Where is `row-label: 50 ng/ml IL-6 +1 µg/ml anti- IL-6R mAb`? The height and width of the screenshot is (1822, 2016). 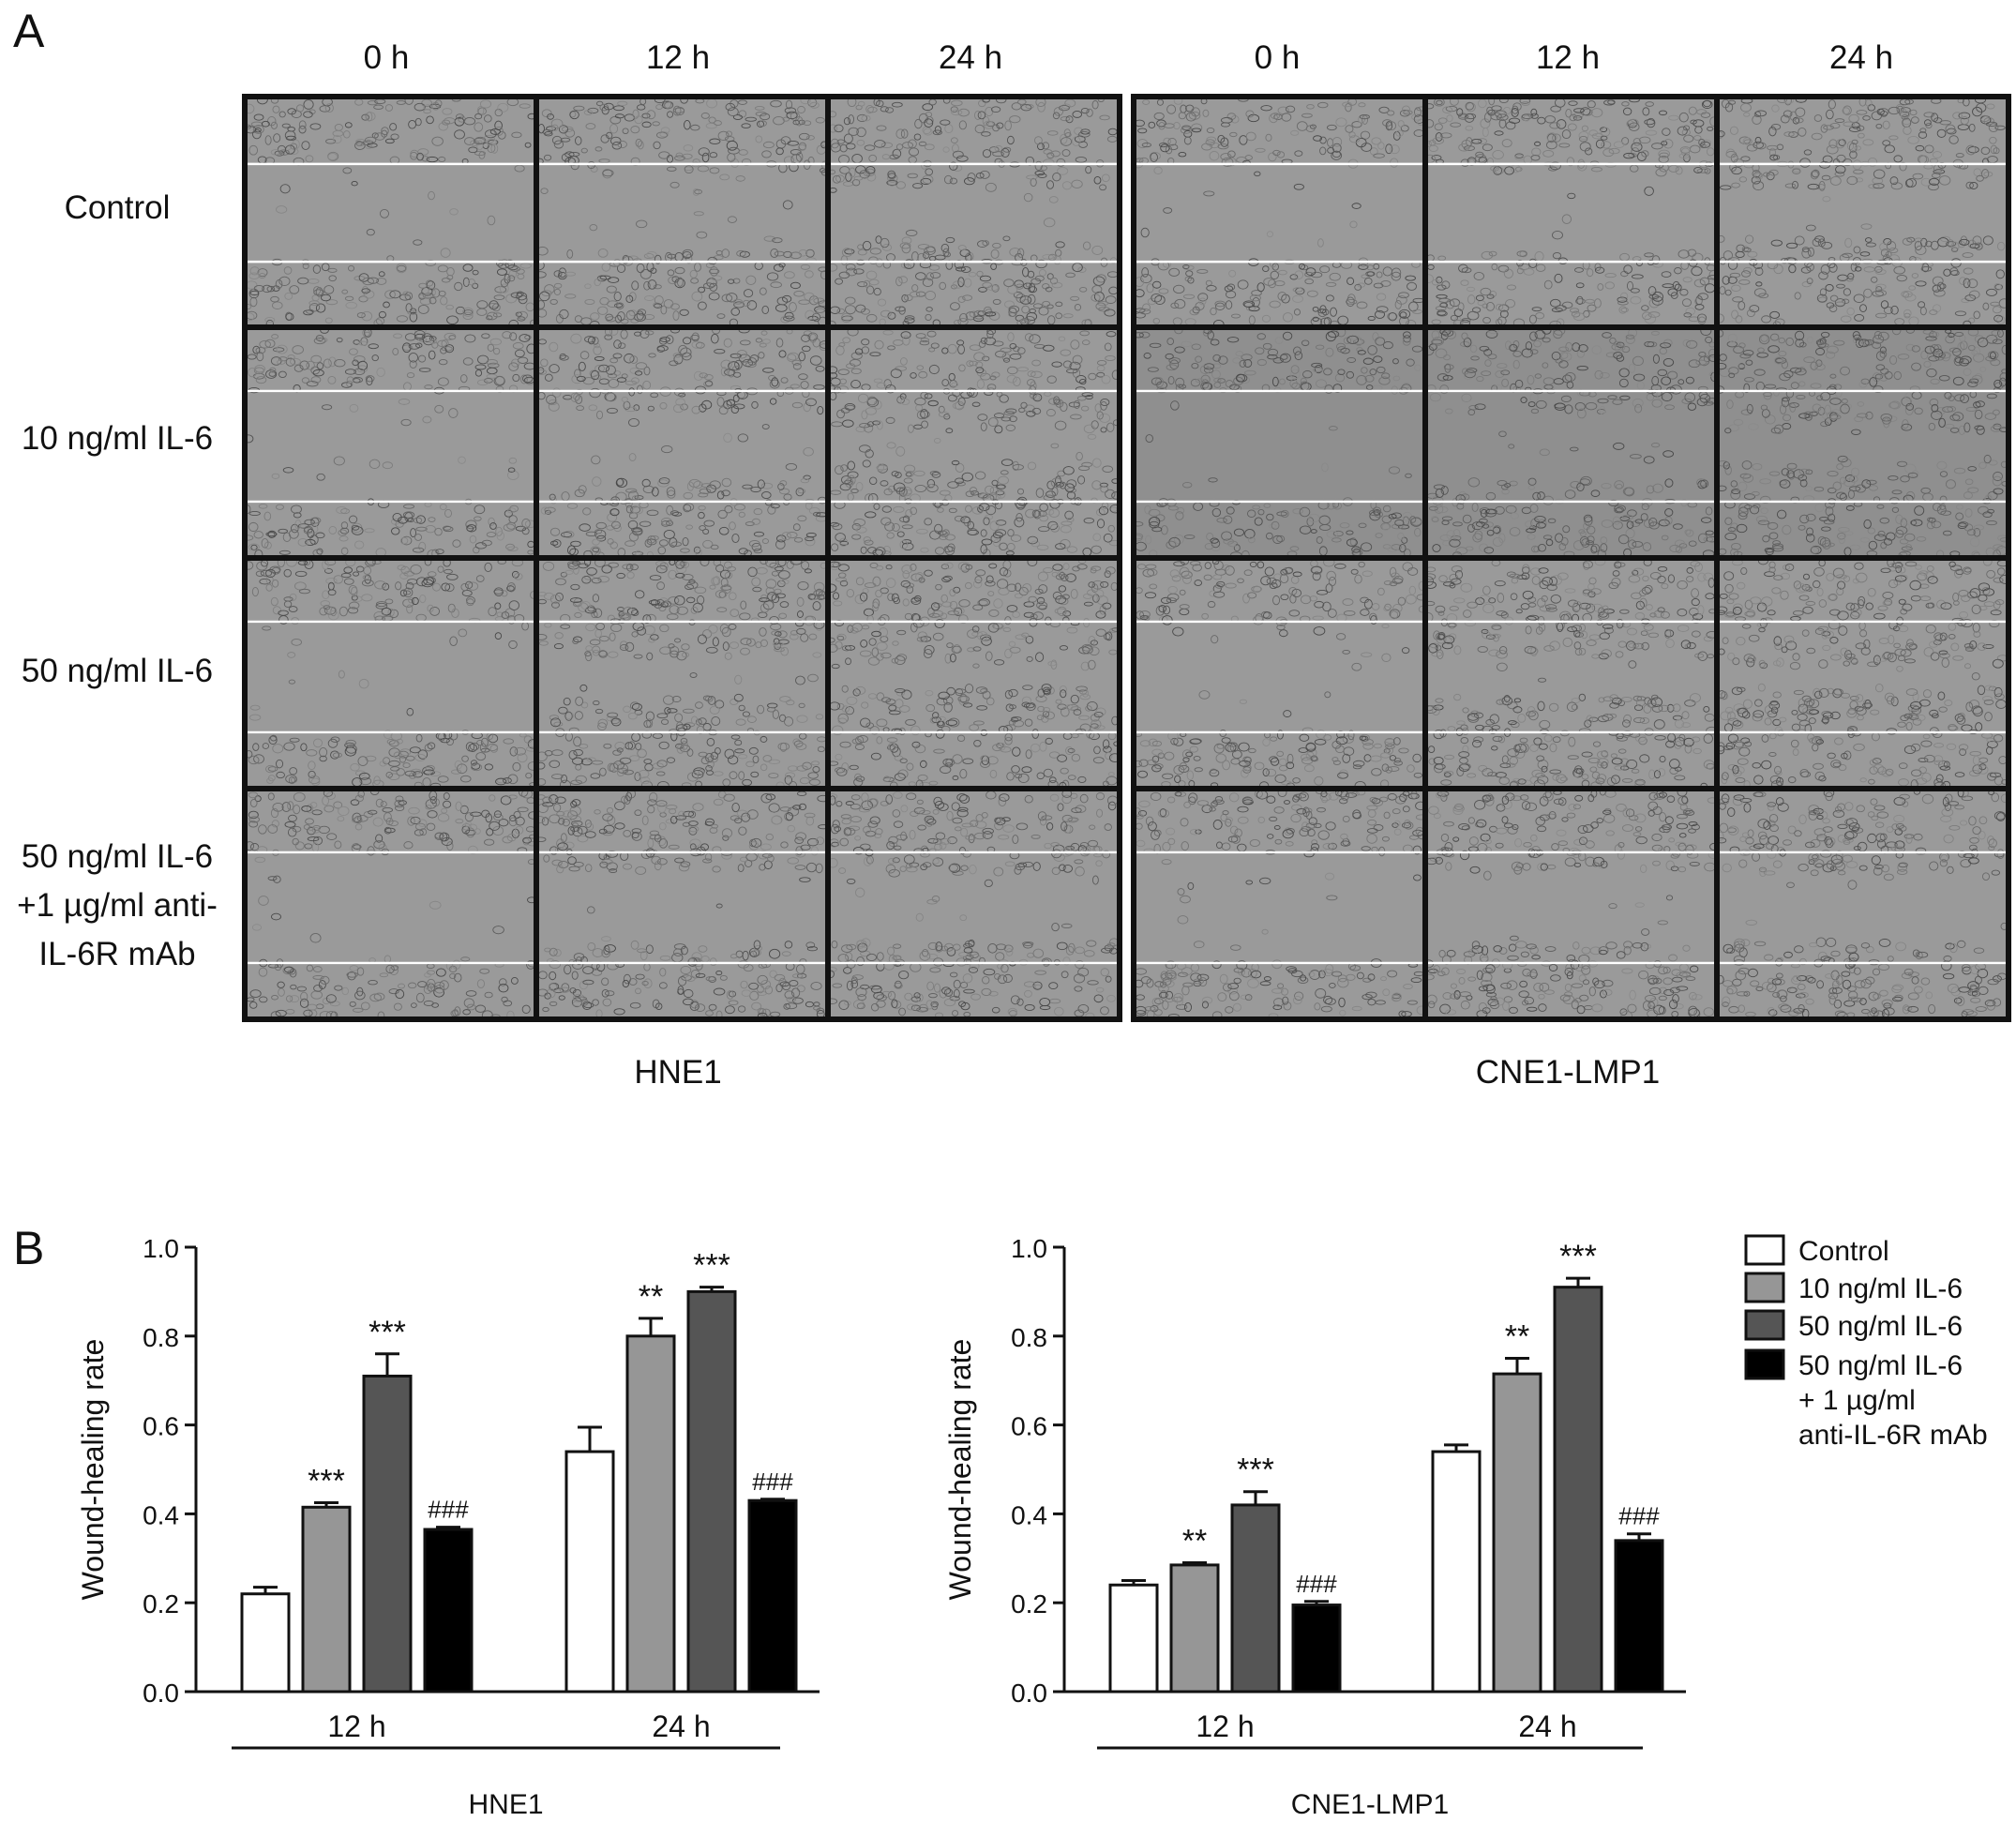
row-label: 50 ng/ml IL-6 +1 µg/ml anti- IL-6R mAb is located at coordinates (117, 906).